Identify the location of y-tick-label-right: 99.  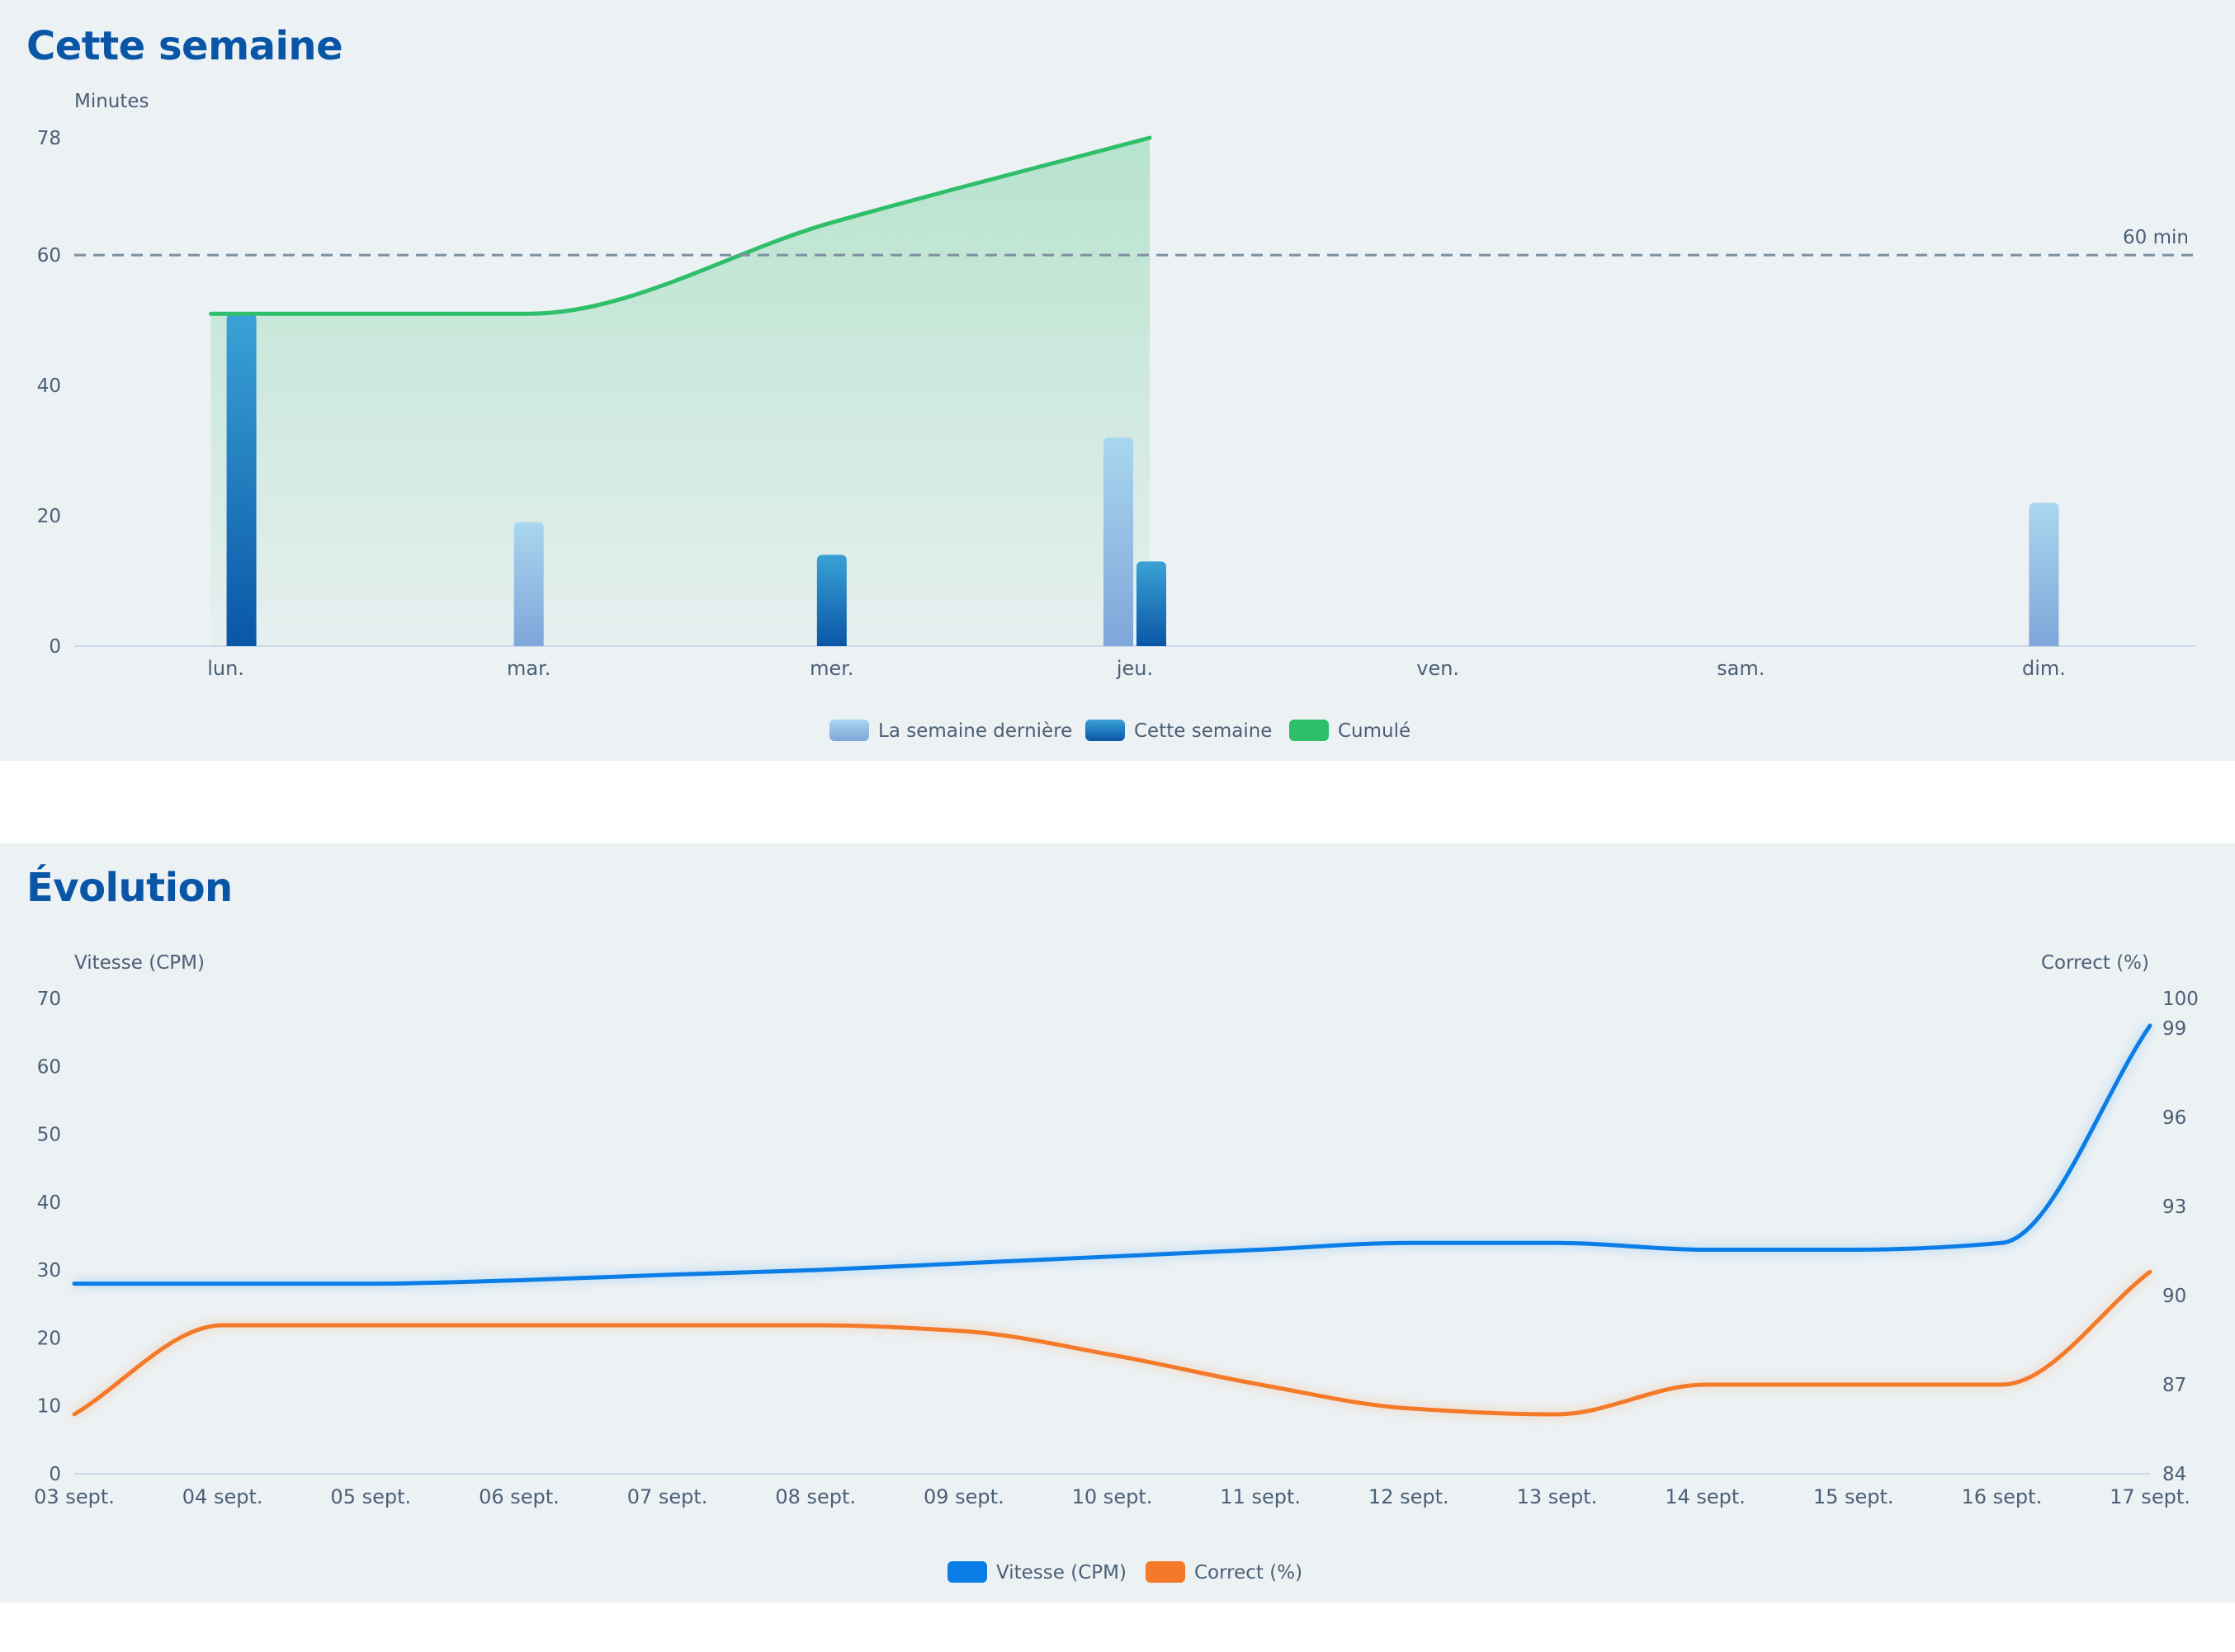
(2174, 1029).